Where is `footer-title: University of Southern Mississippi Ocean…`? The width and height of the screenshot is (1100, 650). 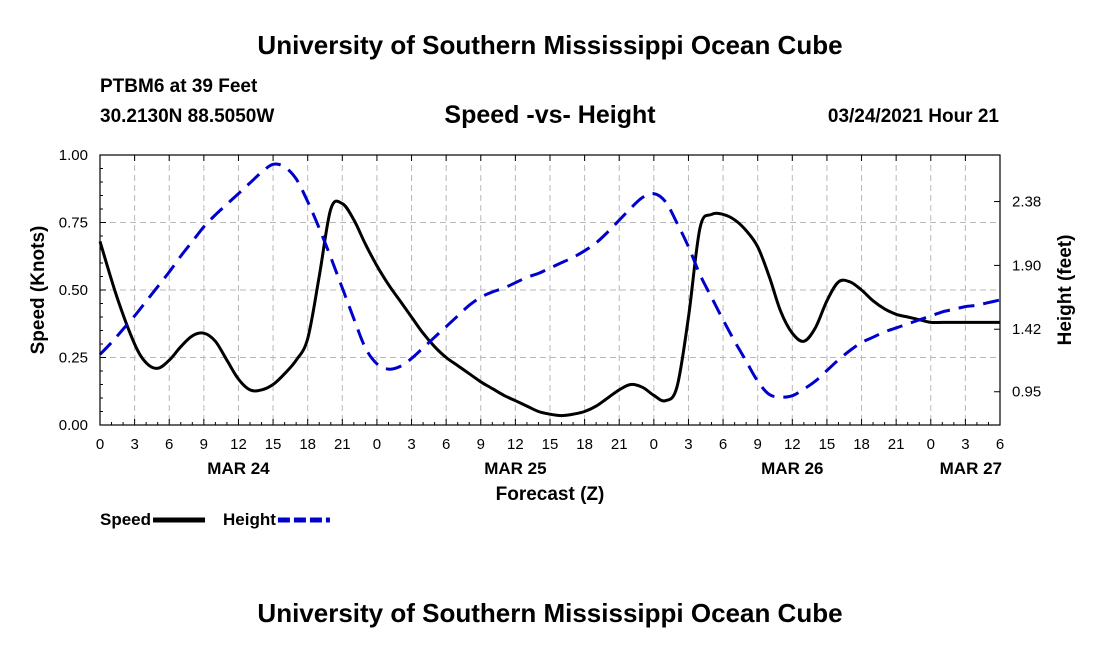 footer-title: University of Southern Mississippi Ocean… is located at coordinates (550, 613).